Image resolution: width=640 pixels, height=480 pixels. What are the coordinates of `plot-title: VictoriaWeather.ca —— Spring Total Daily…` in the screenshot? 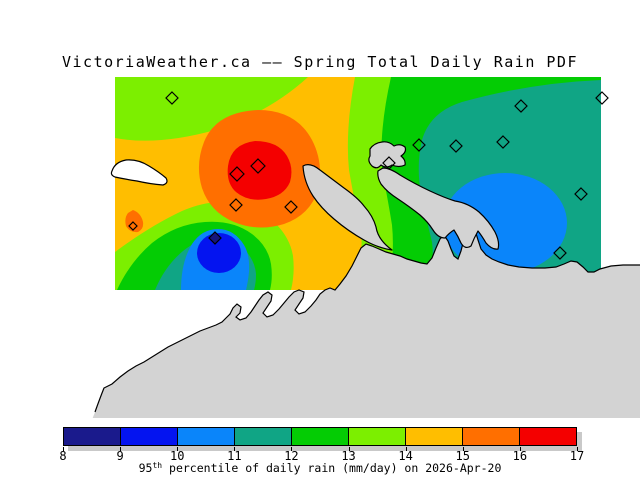 It's located at (319, 62).